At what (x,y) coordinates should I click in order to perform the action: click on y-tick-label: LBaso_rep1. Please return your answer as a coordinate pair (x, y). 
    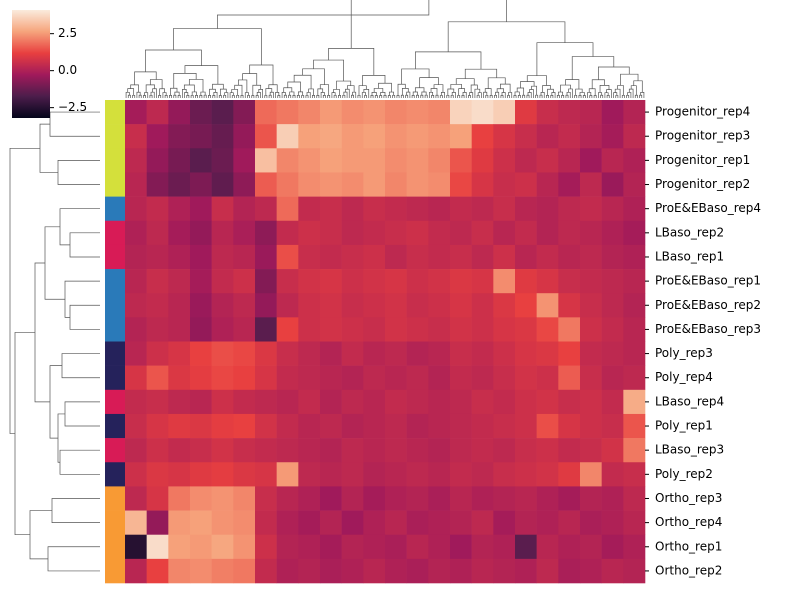
    Looking at the image, I should click on (689, 256).